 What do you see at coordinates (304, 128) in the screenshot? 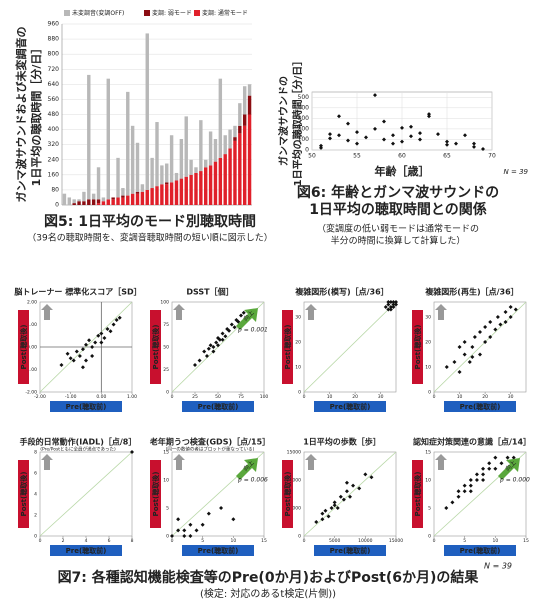
I see `y-tick-label: 200` at bounding box center [304, 128].